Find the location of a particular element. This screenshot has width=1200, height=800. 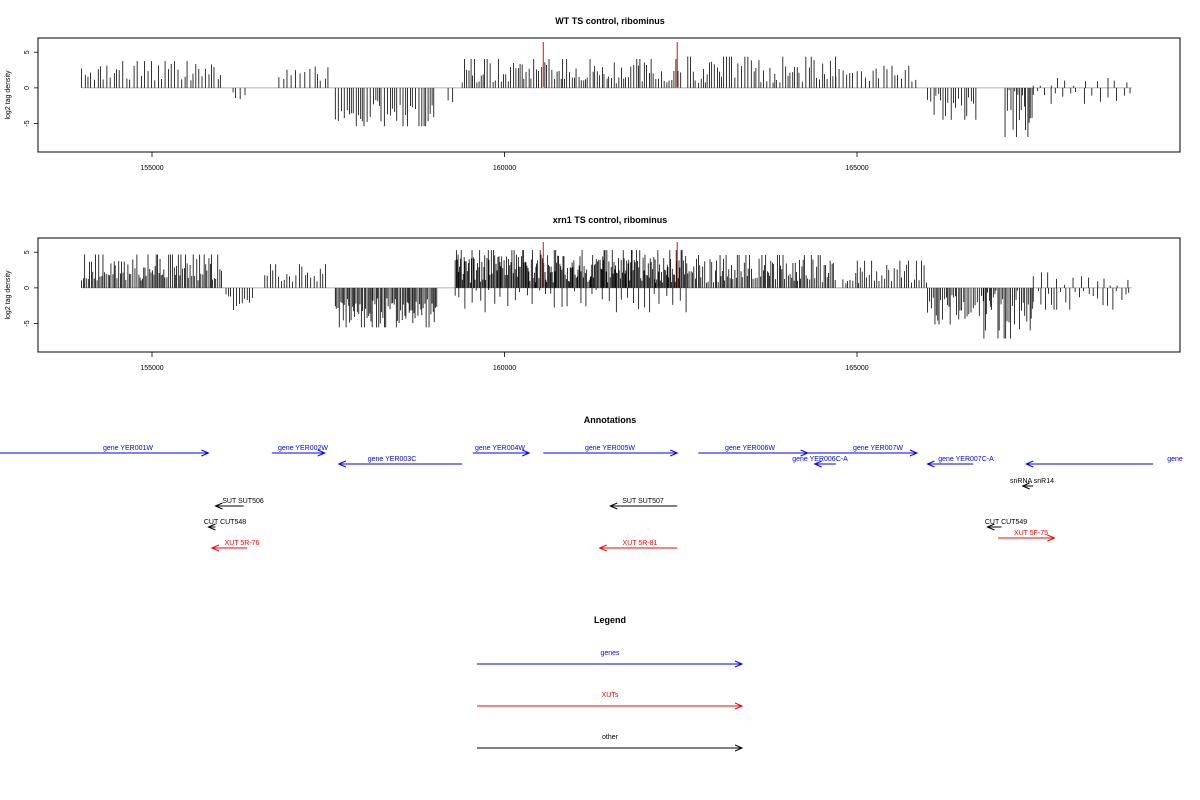

annotation-label: CUT CUT548 is located at coordinates (225, 522).